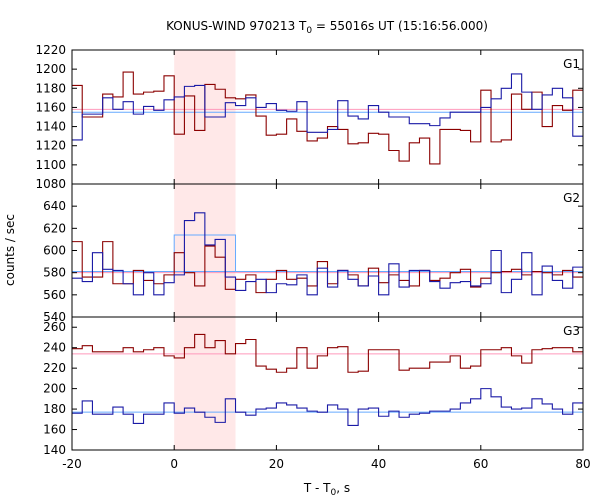  I want to click on y-tick-label-G2: 600, so click(54, 251).